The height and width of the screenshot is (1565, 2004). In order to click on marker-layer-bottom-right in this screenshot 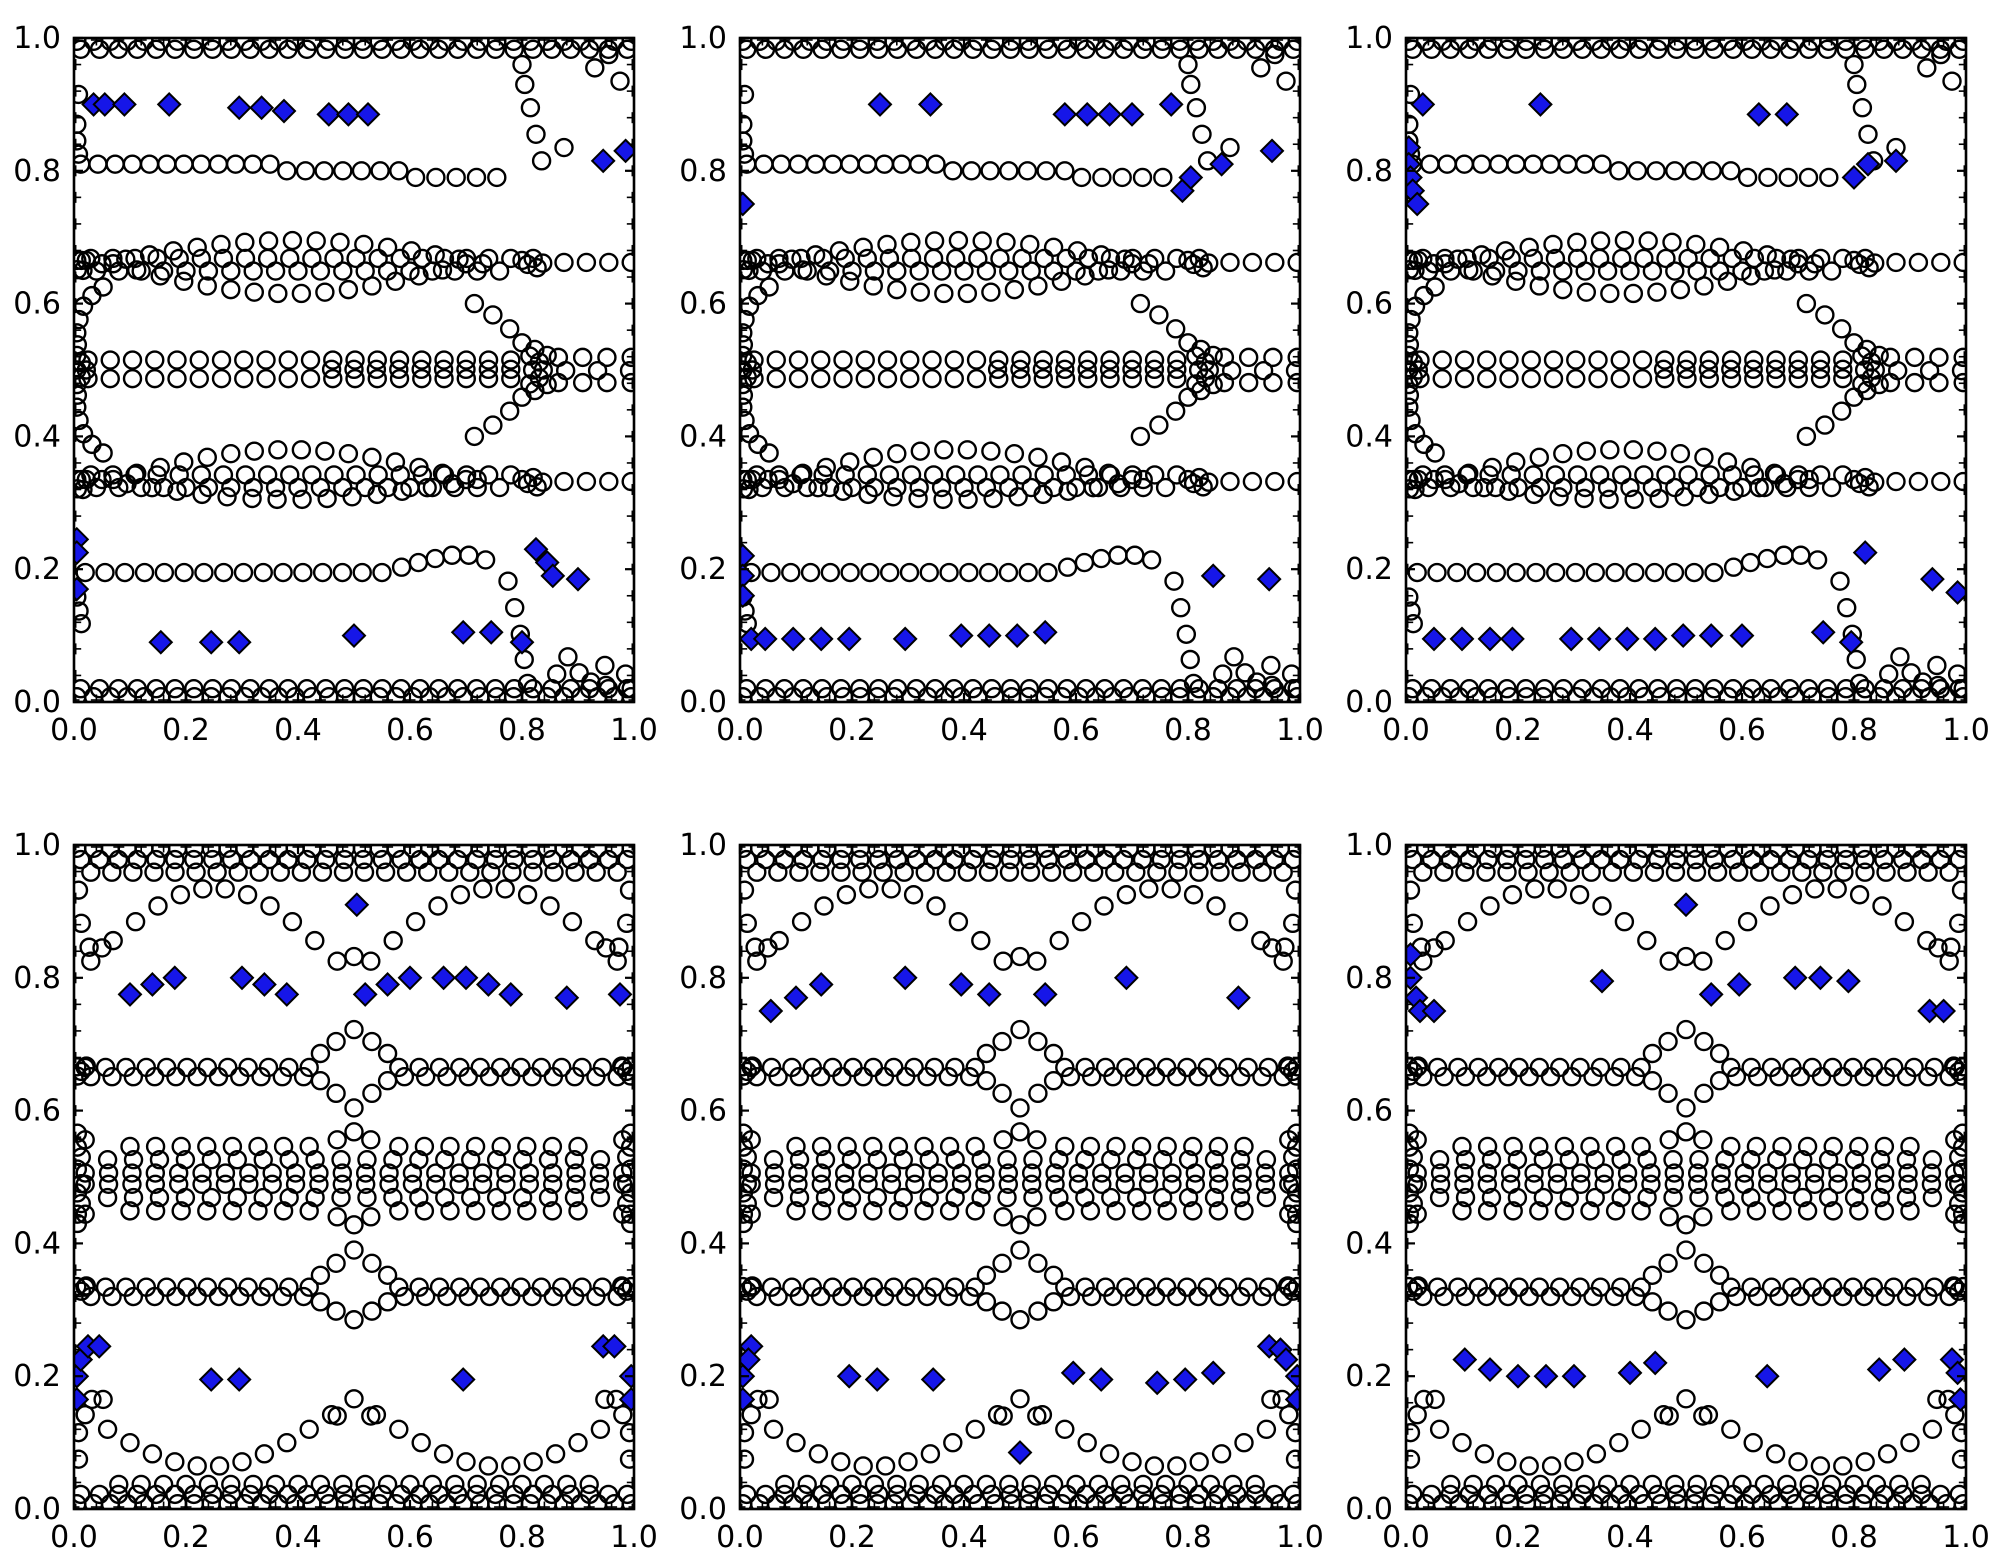, I will do `click(1686, 1177)`.